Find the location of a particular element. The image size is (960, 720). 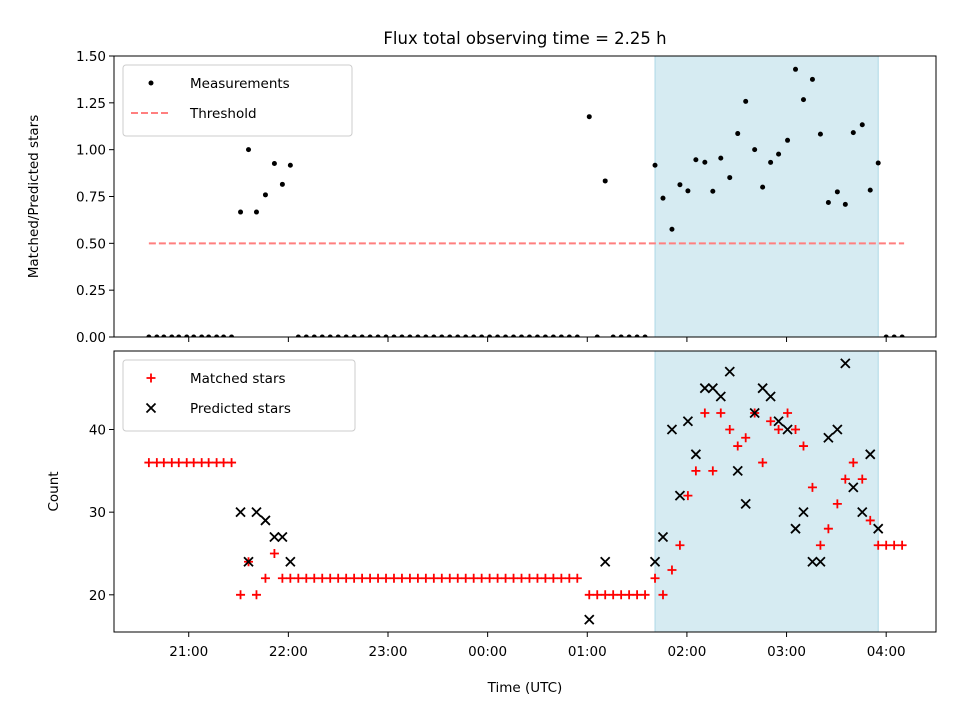

y-tick-label: 1.50 is located at coordinates (91, 57).